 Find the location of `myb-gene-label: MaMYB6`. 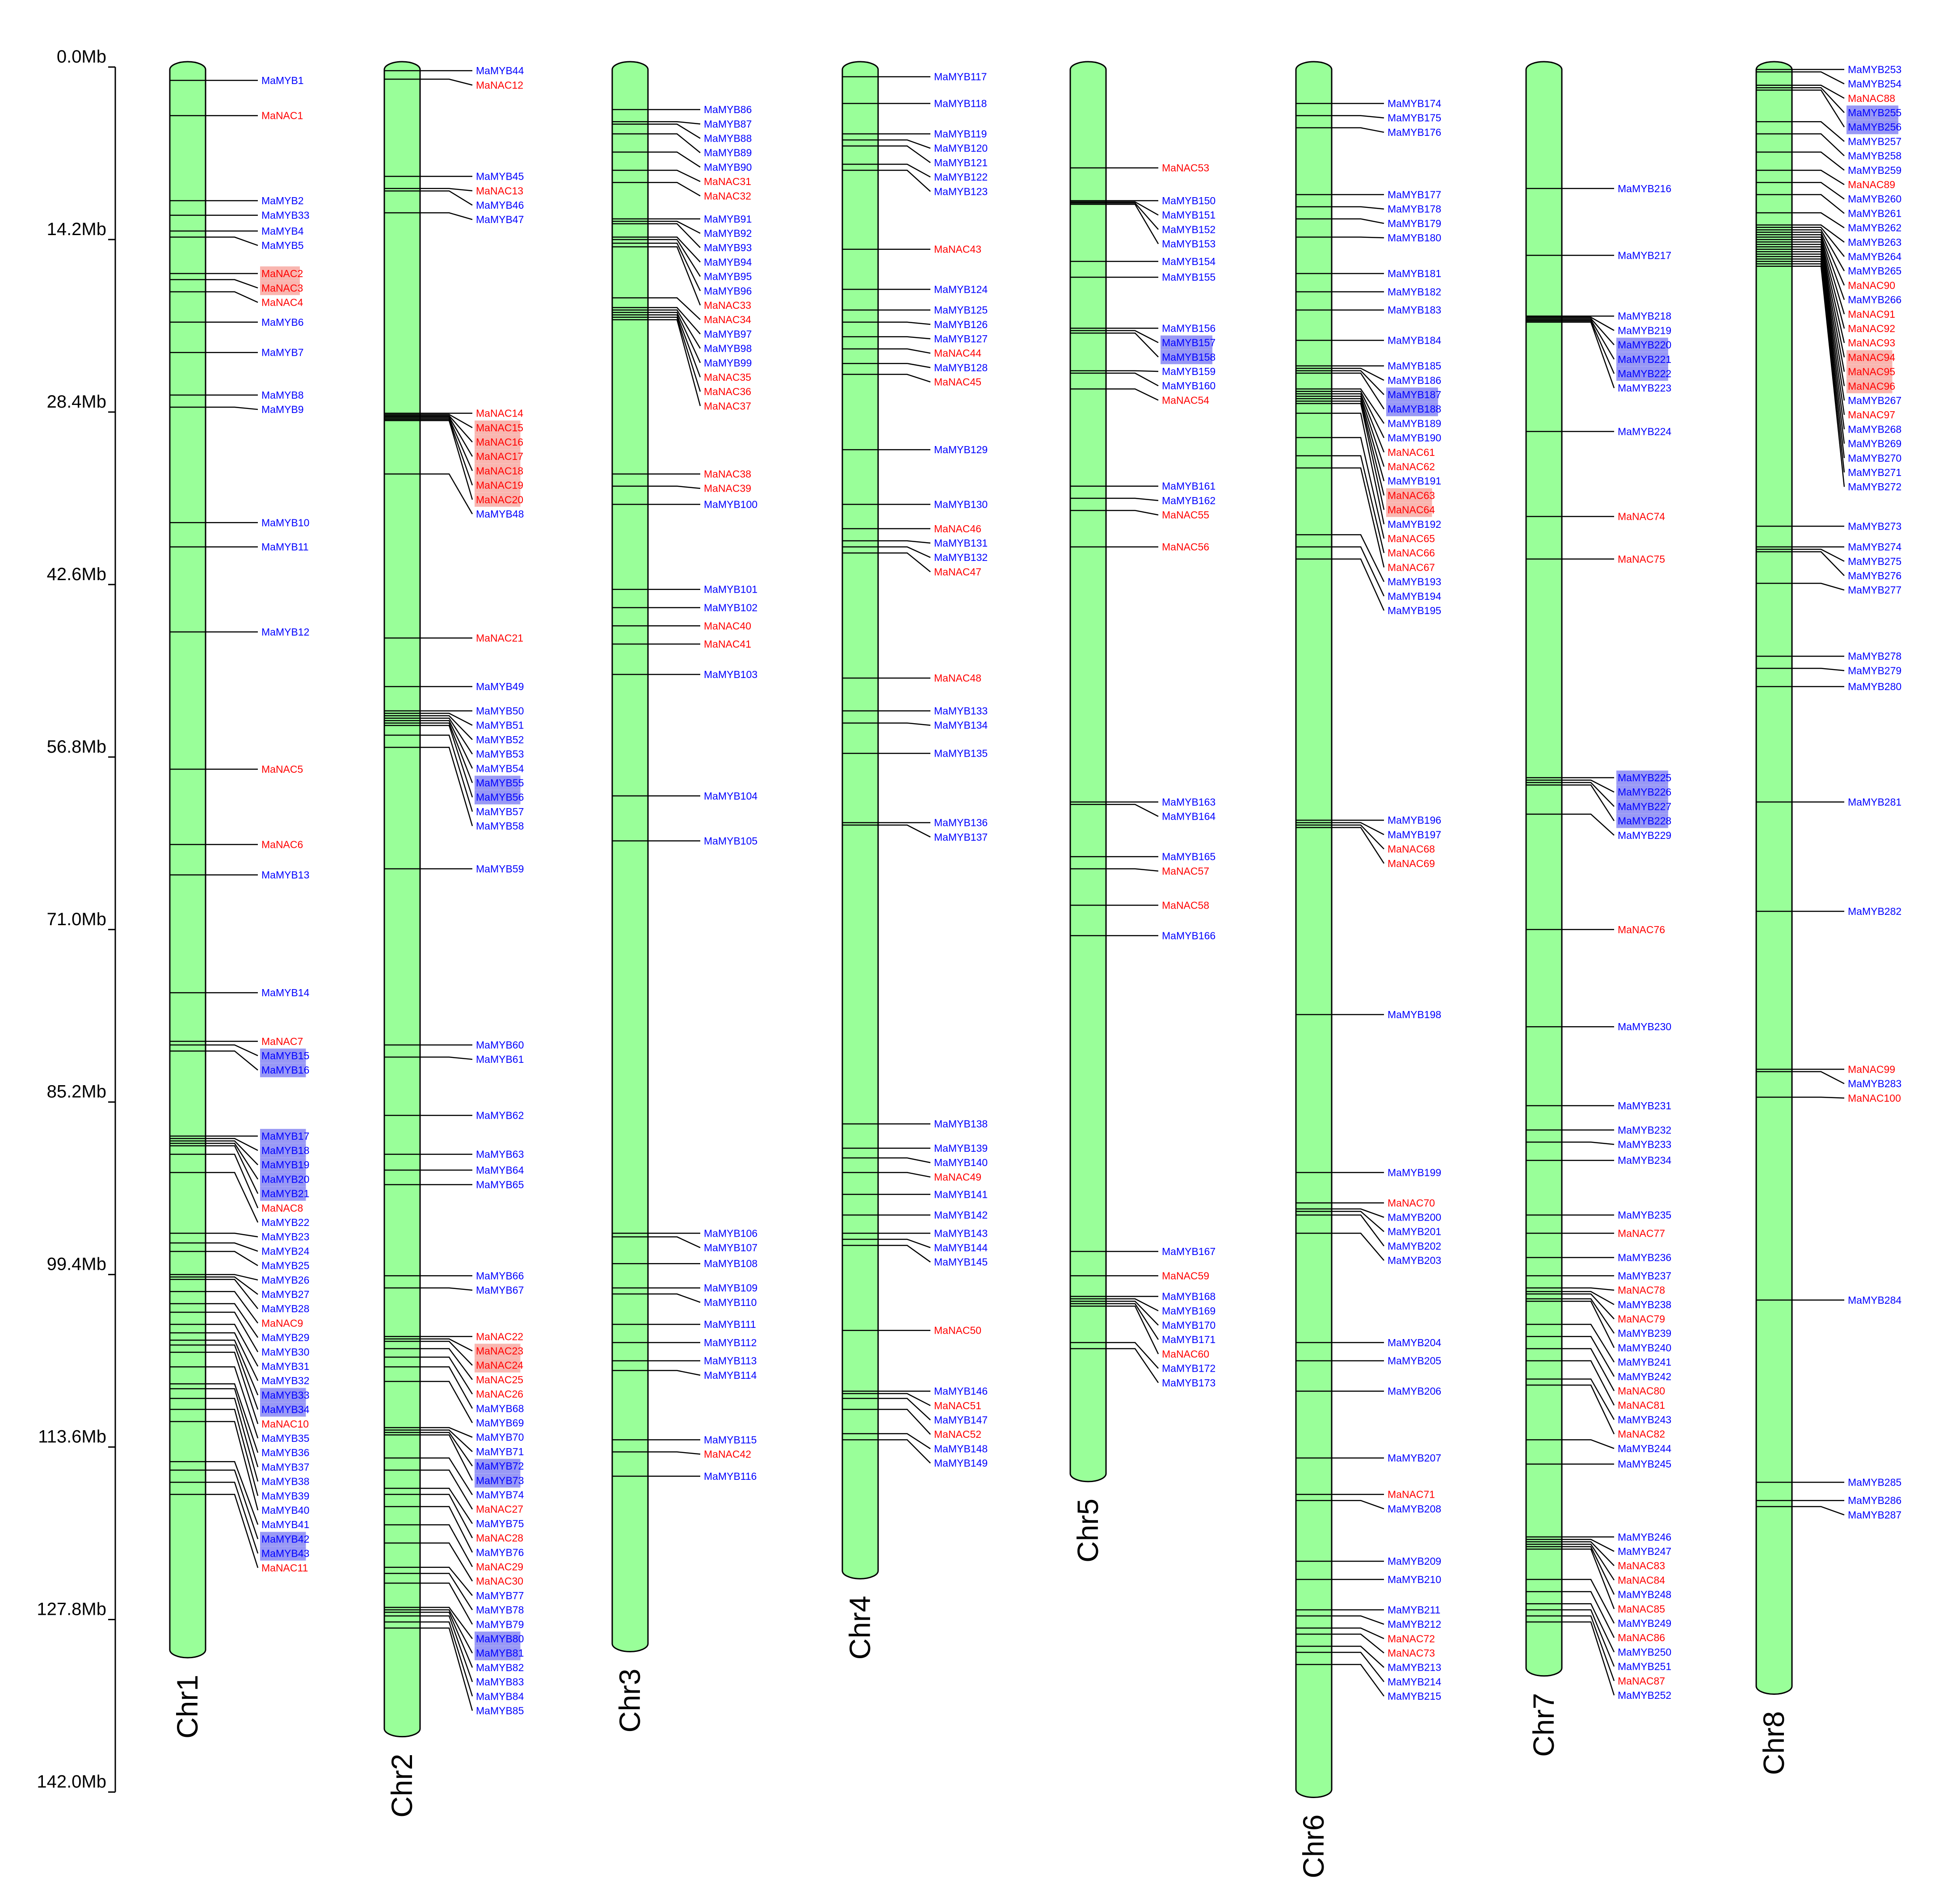

myb-gene-label: MaMYB6 is located at coordinates (282, 322).